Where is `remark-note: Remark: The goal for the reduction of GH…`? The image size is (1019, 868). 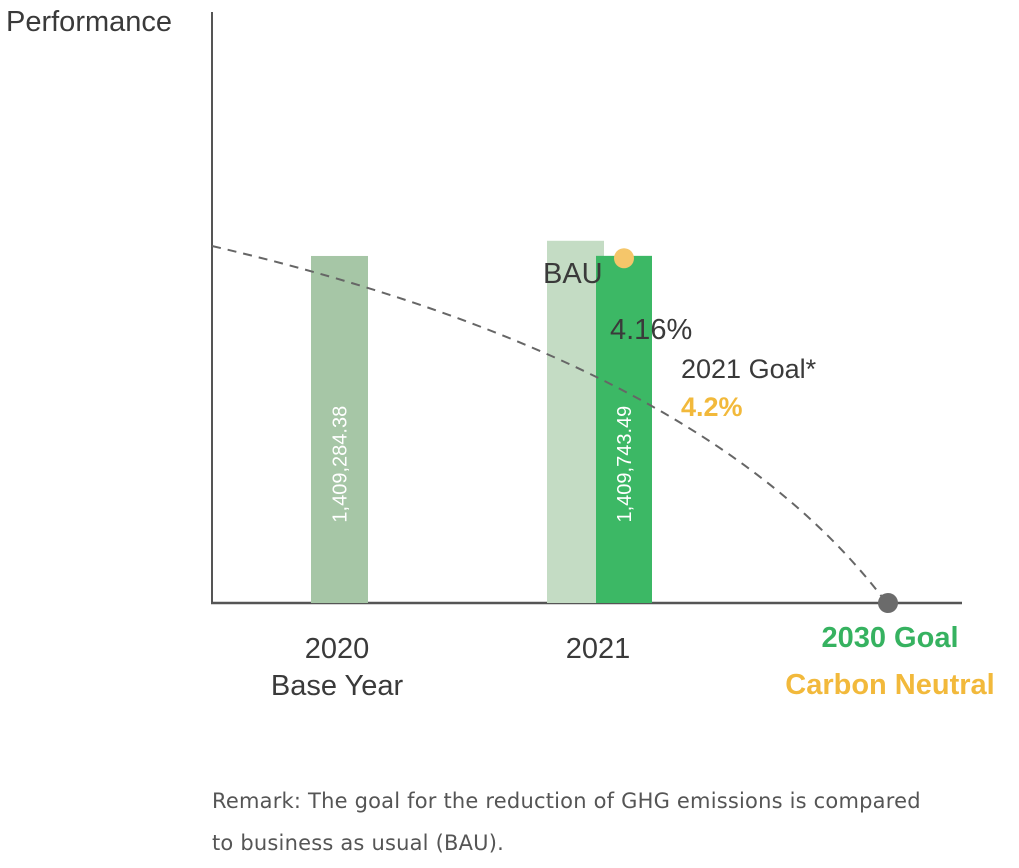
remark-note: Remark: The goal for the reduction of GH… is located at coordinates (566, 822).